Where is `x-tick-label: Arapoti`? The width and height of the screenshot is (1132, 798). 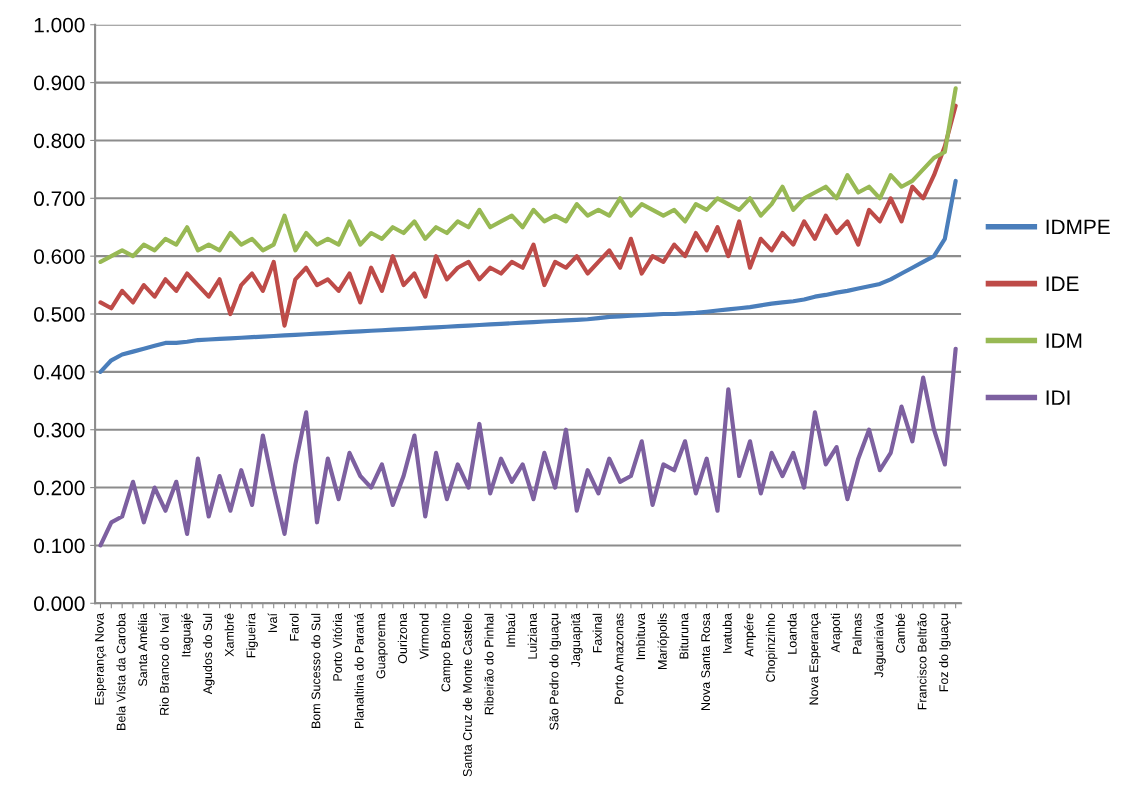
x-tick-label: Arapoti is located at coordinates (836, 633).